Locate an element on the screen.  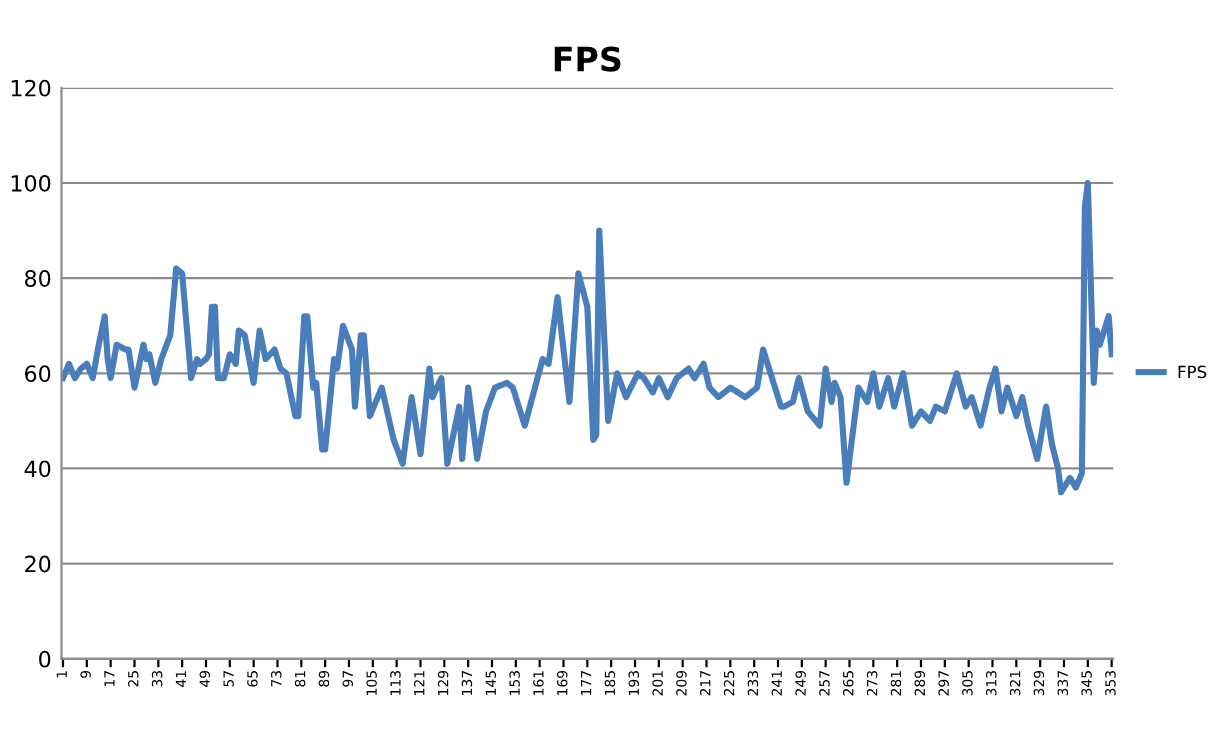
y-tick-label: 0 is located at coordinates (45, 659).